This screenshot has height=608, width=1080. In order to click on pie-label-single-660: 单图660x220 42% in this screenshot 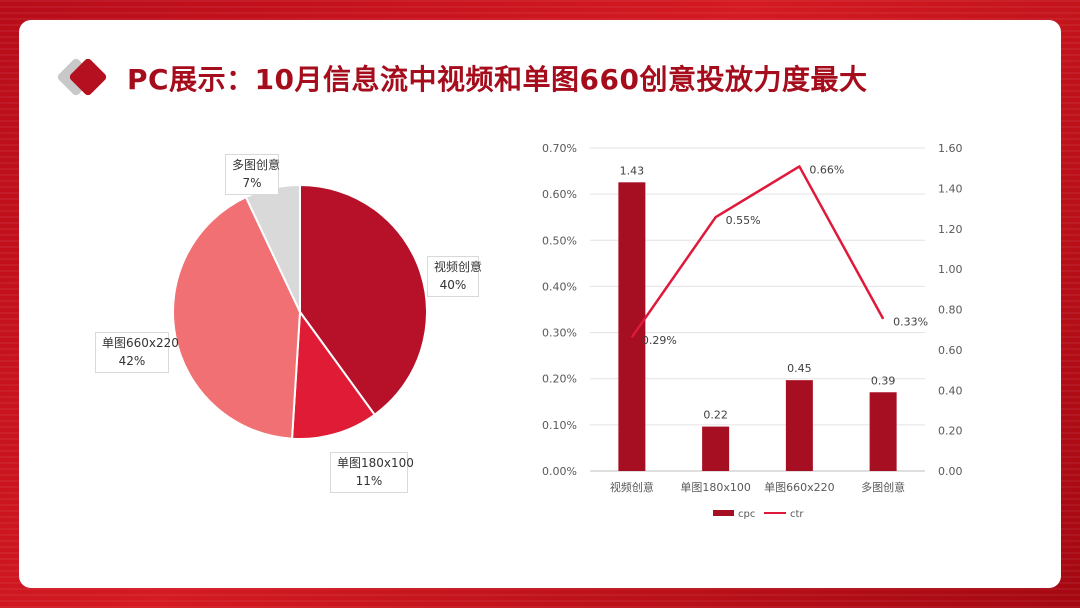, I will do `click(137, 352)`.